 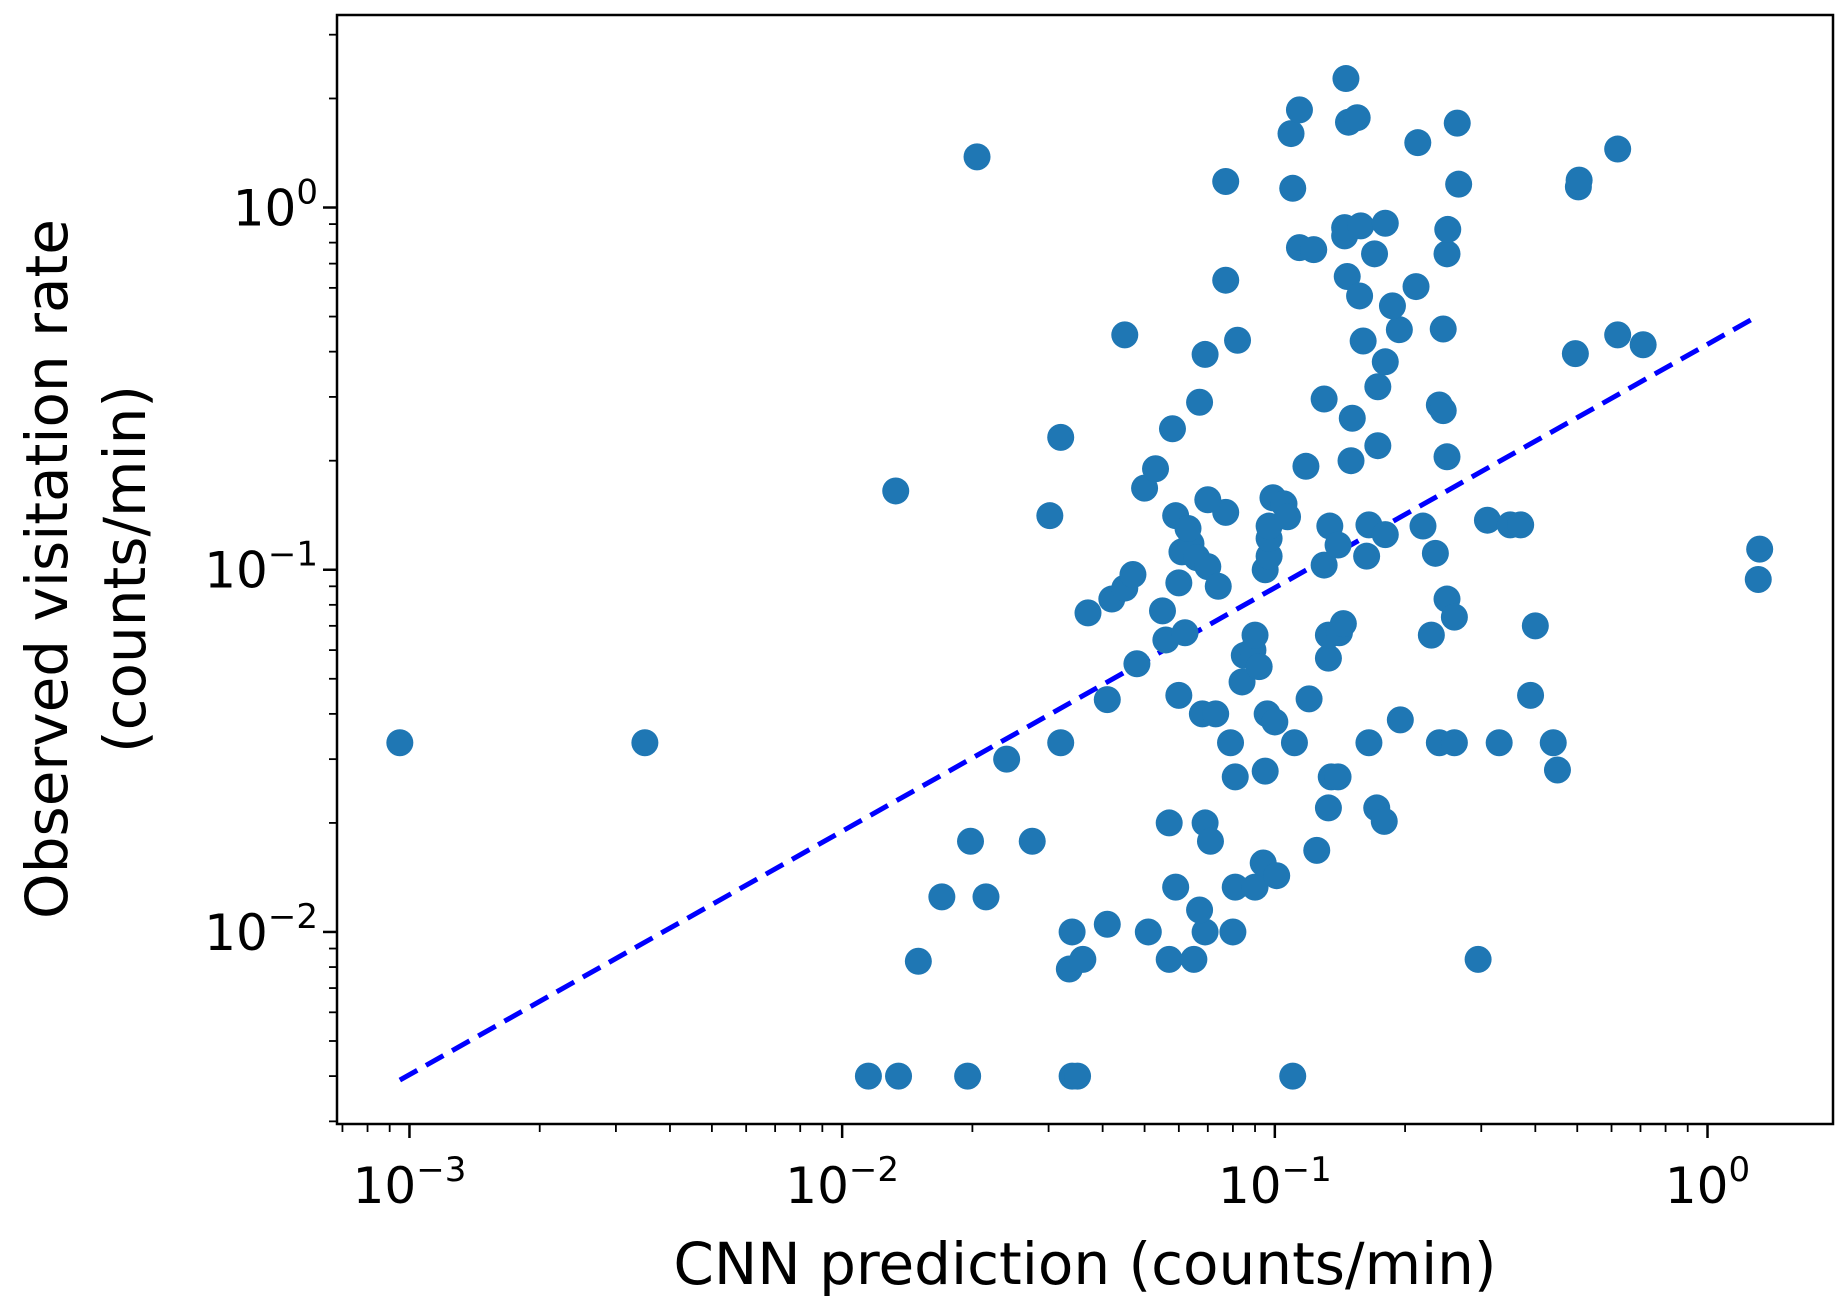 I want to click on x-tick-label: 10⁻², so click(x=842, y=1182).